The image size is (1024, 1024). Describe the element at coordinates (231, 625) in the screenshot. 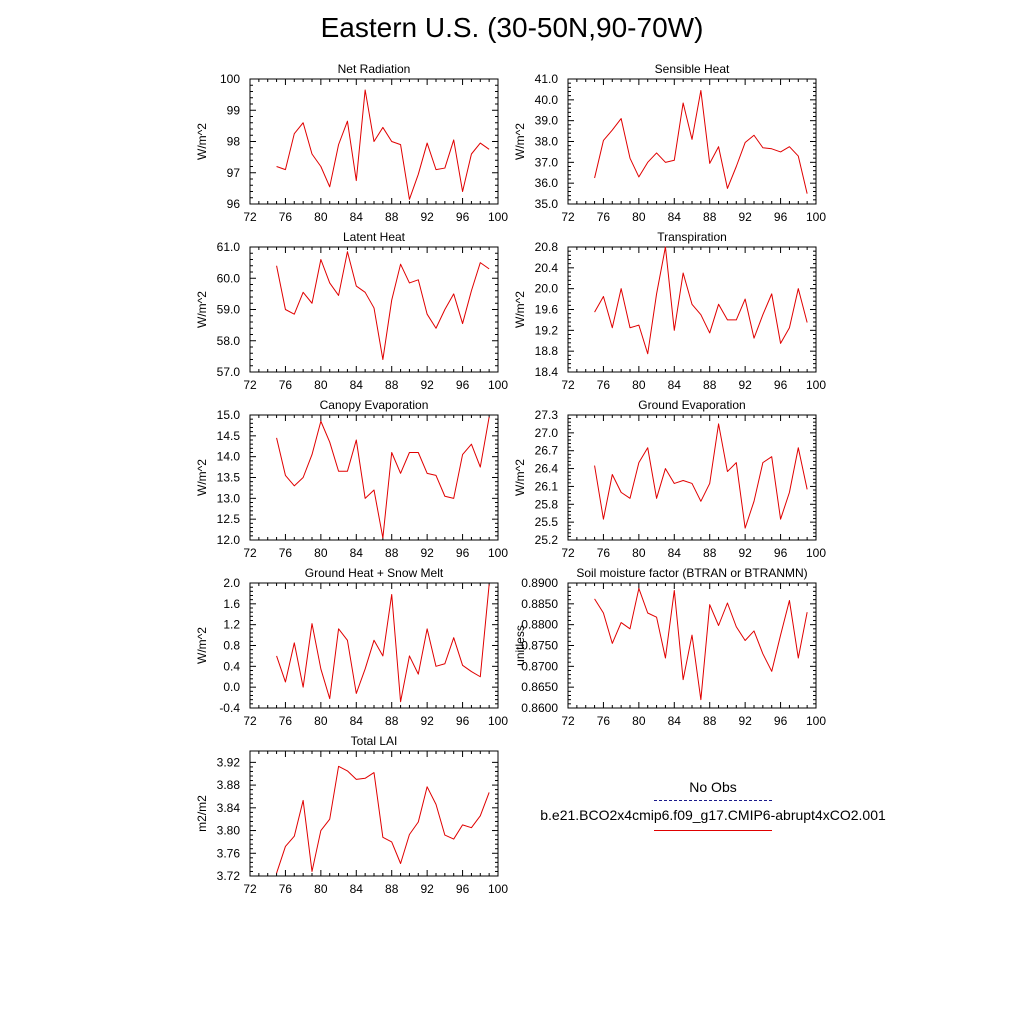

I see `y-tick-label: 1.2` at that location.